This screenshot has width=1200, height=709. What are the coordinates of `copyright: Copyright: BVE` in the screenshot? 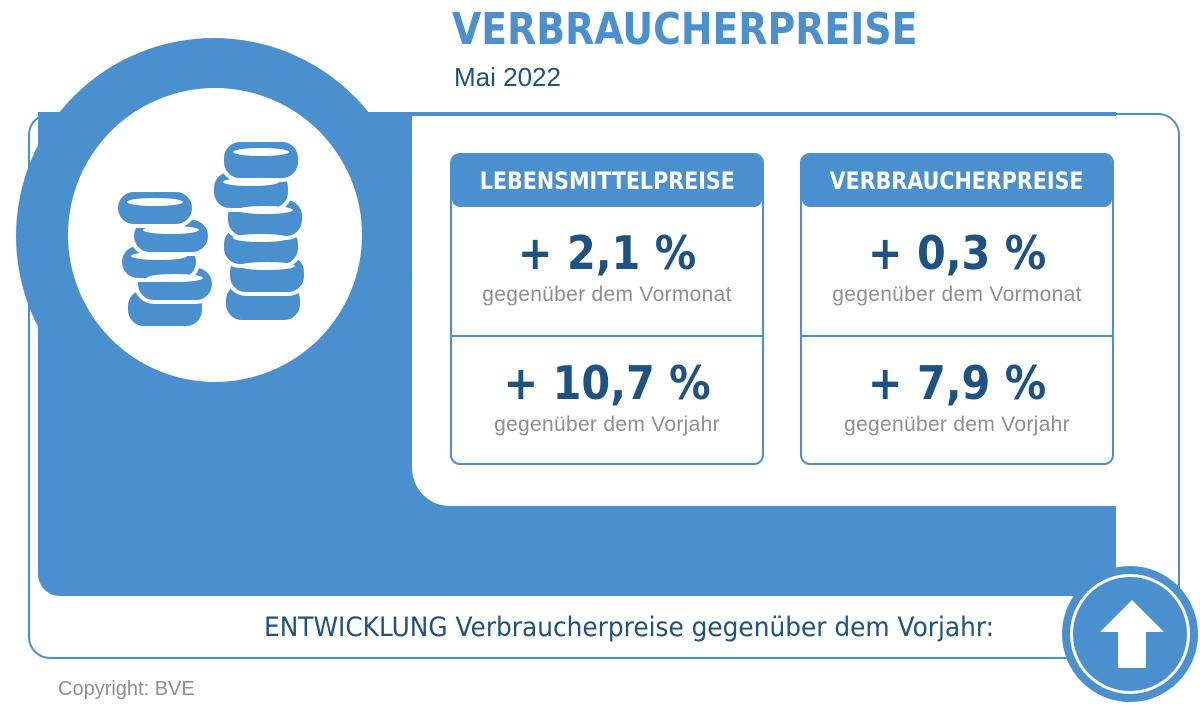 It's located at (126, 689).